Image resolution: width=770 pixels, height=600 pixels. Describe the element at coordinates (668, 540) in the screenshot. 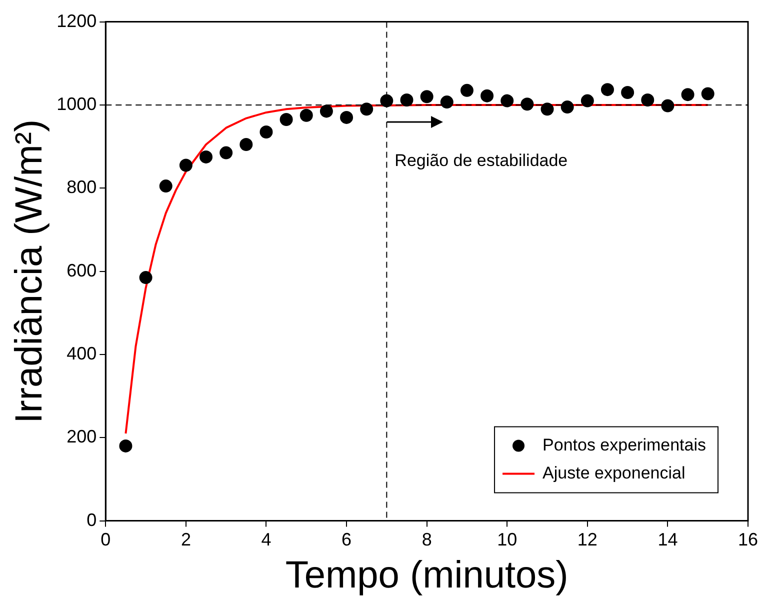

I see `x-tick-label: 14` at that location.